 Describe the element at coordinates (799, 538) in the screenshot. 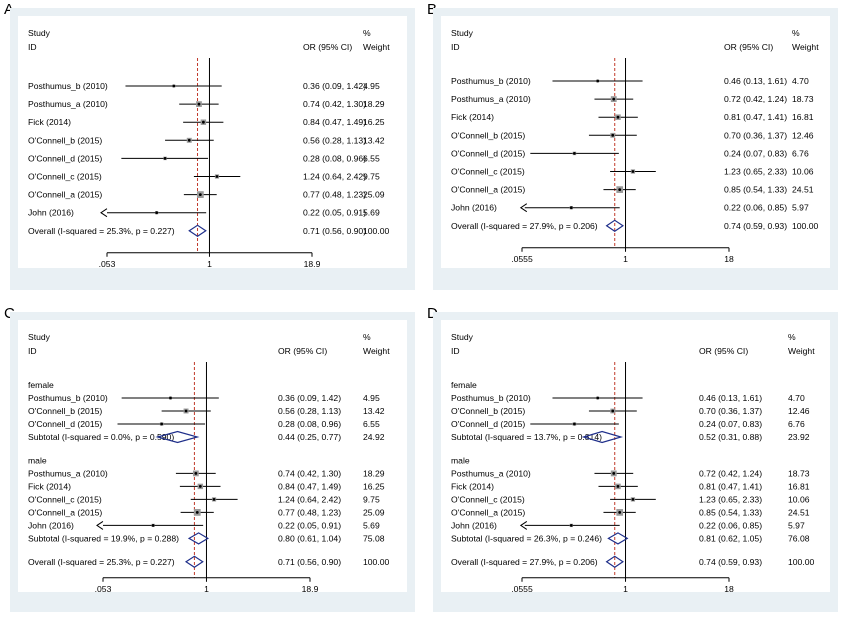

I see `weight-text: 76.08` at that location.